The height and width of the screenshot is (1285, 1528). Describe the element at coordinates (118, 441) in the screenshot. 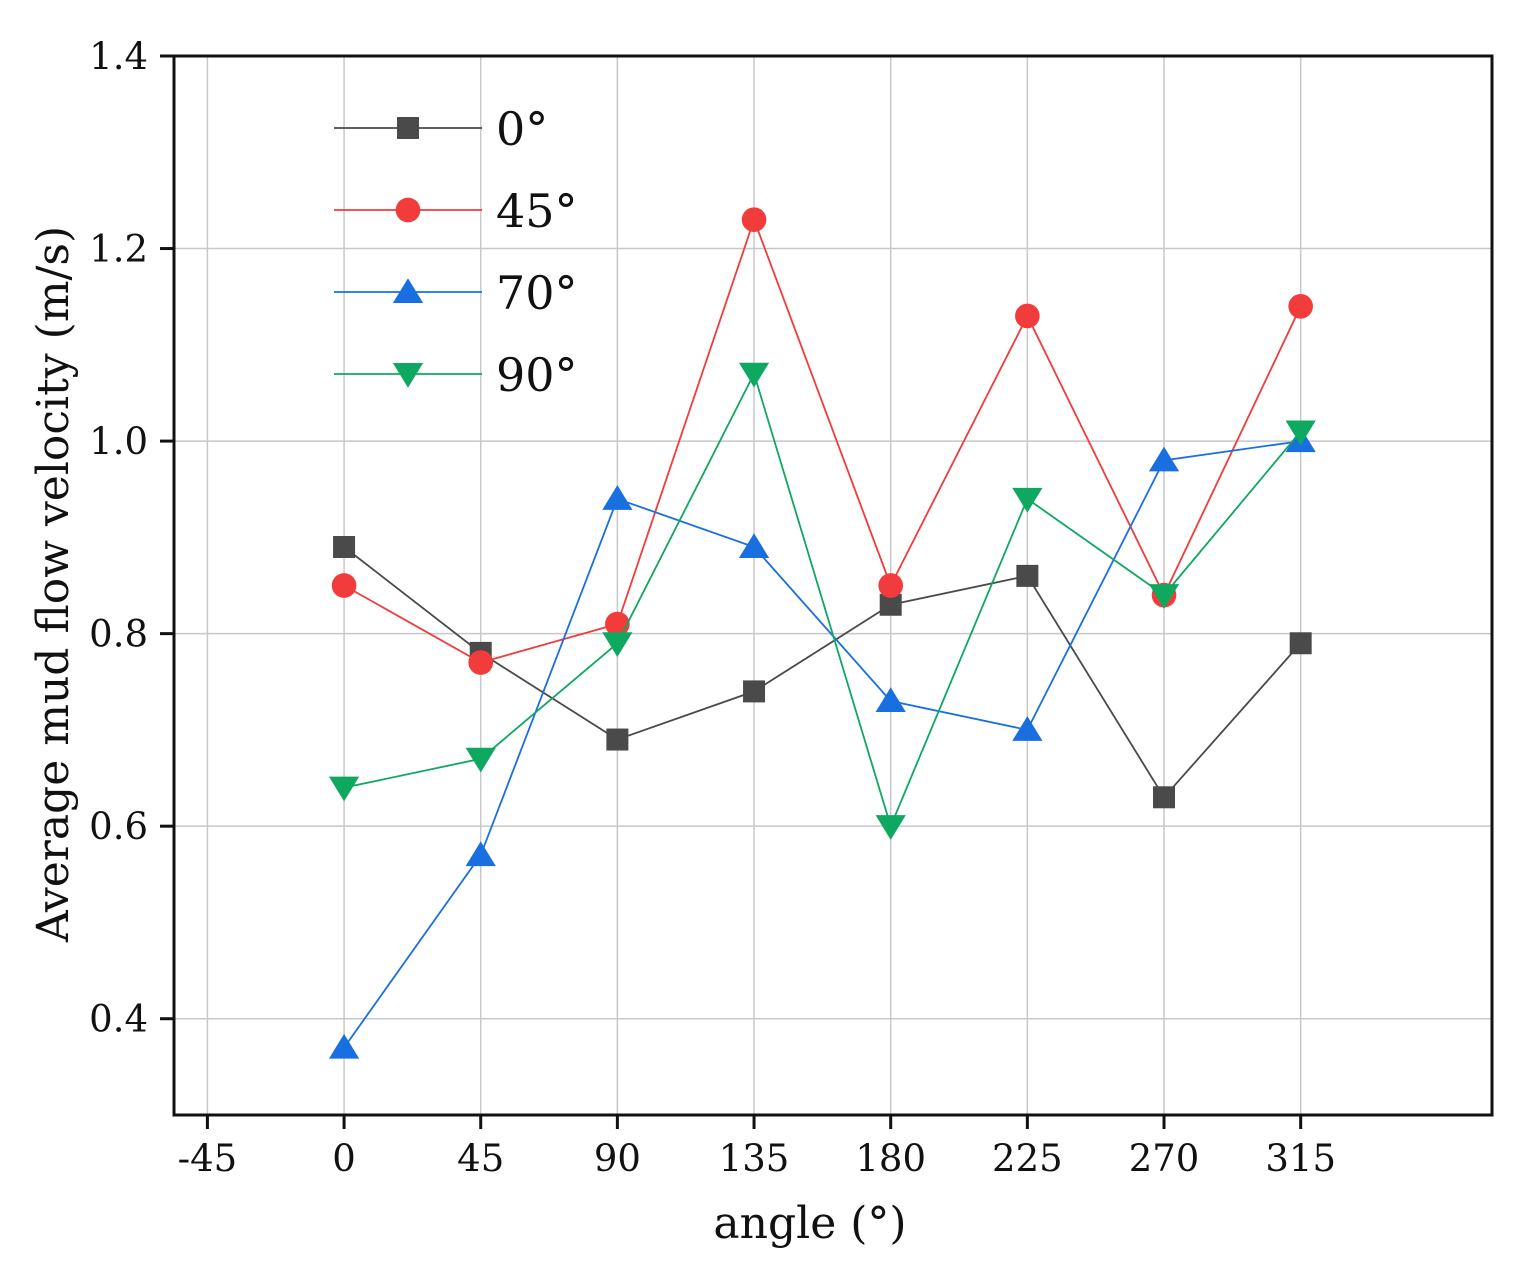

I see `y-tick-label: 1.0` at that location.